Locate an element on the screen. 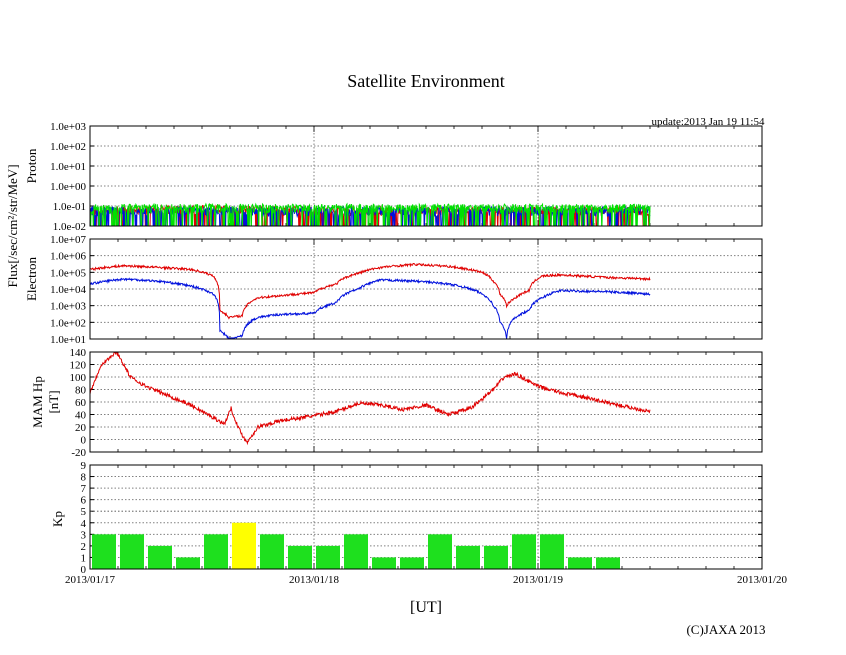 The width and height of the screenshot is (846, 655). y-tick-label: 120 is located at coordinates (78, 366).